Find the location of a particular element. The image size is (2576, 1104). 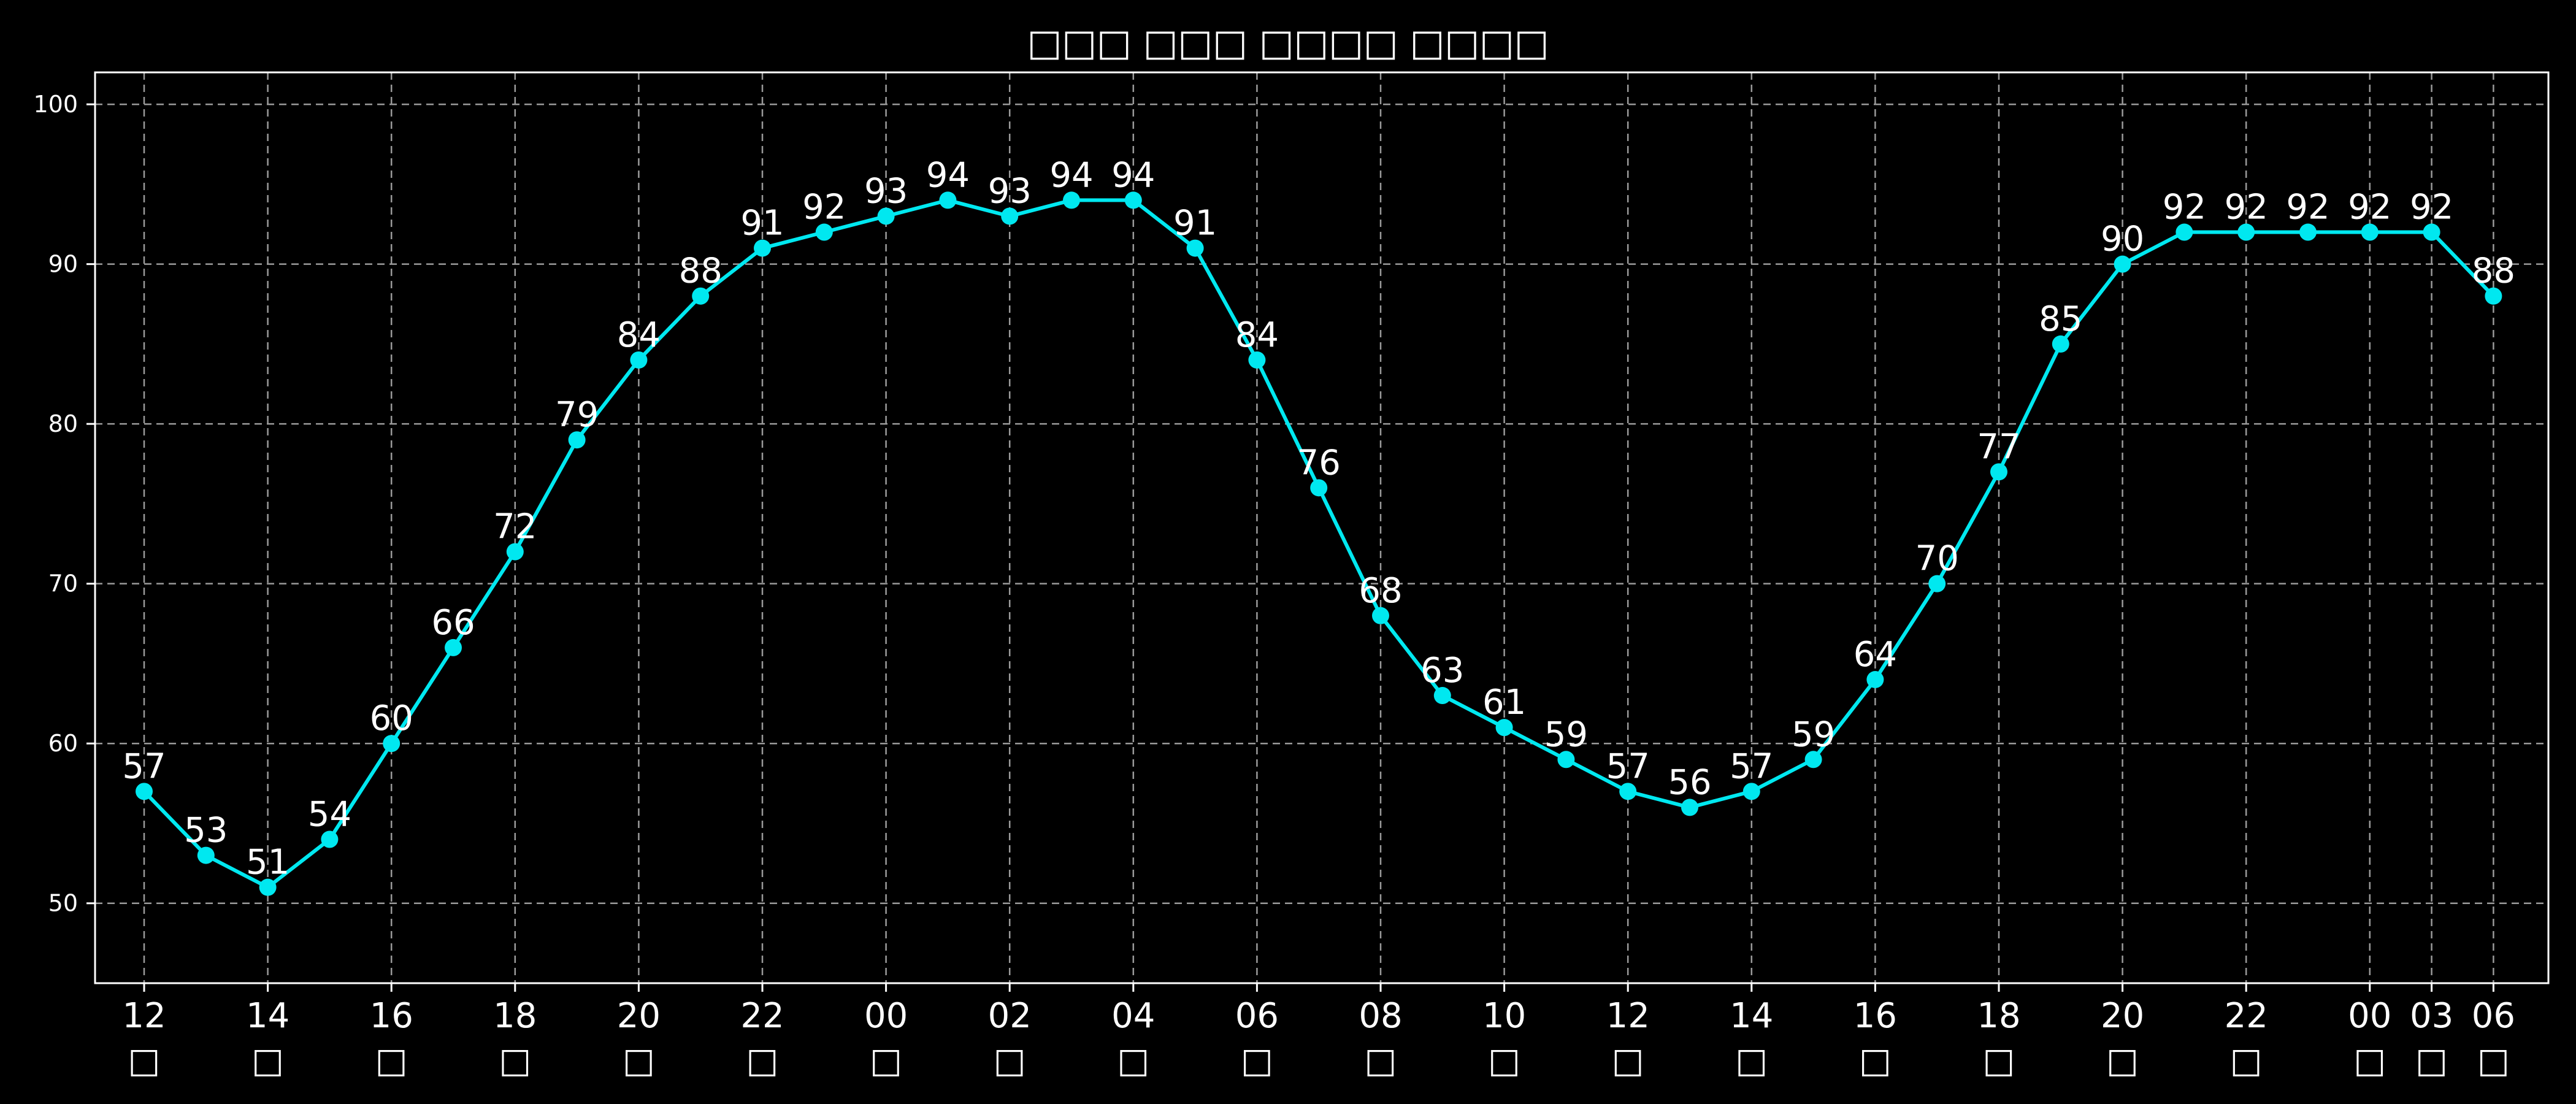

y-tick-label: 70 is located at coordinates (63, 583).